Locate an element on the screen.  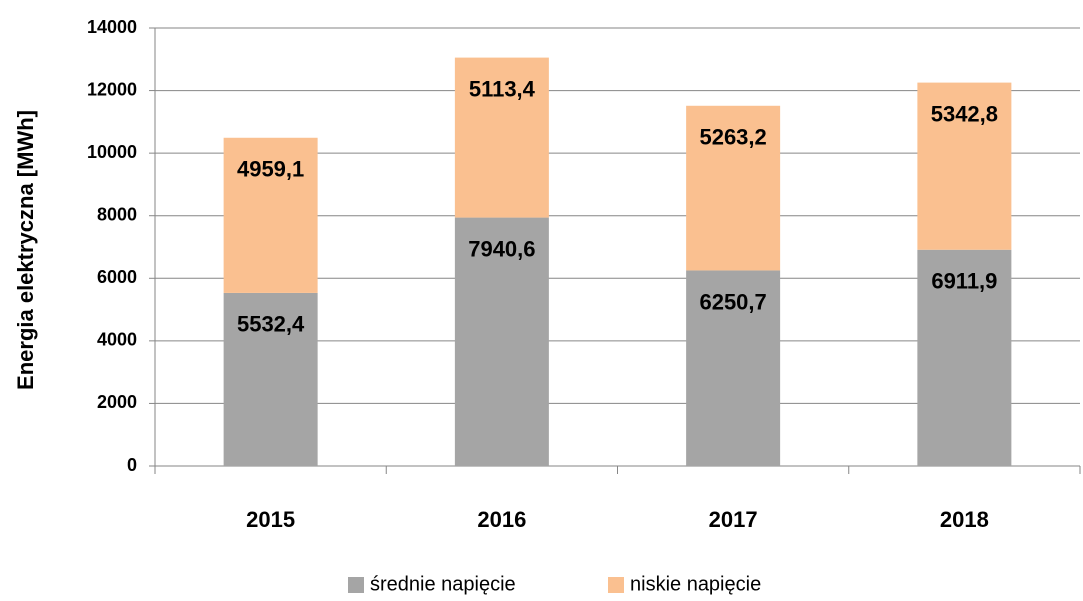
legend-label: niskie napięcie is located at coordinates (695, 584).